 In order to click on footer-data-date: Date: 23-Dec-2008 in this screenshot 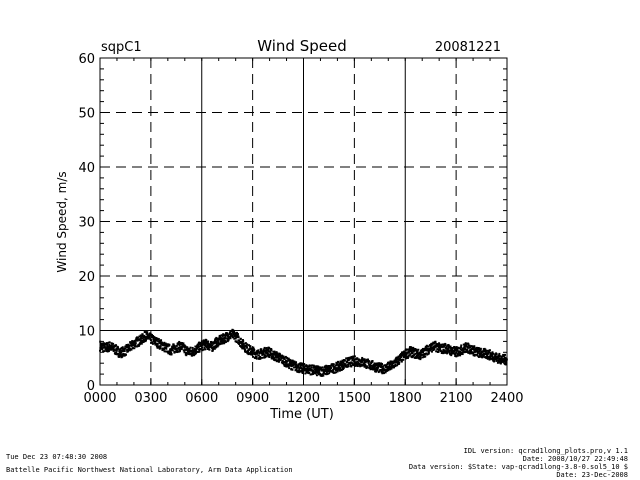, I will do `click(592, 475)`.